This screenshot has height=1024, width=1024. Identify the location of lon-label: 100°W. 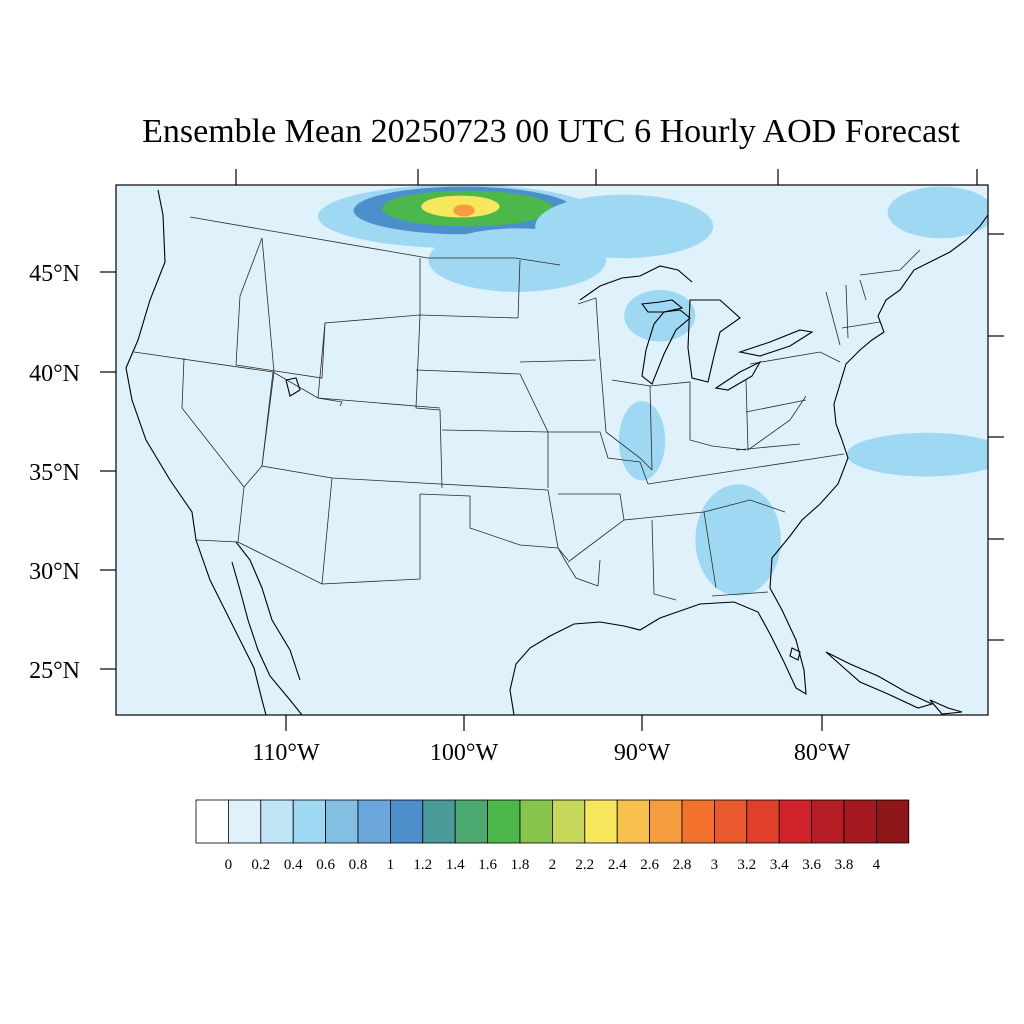
(464, 753).